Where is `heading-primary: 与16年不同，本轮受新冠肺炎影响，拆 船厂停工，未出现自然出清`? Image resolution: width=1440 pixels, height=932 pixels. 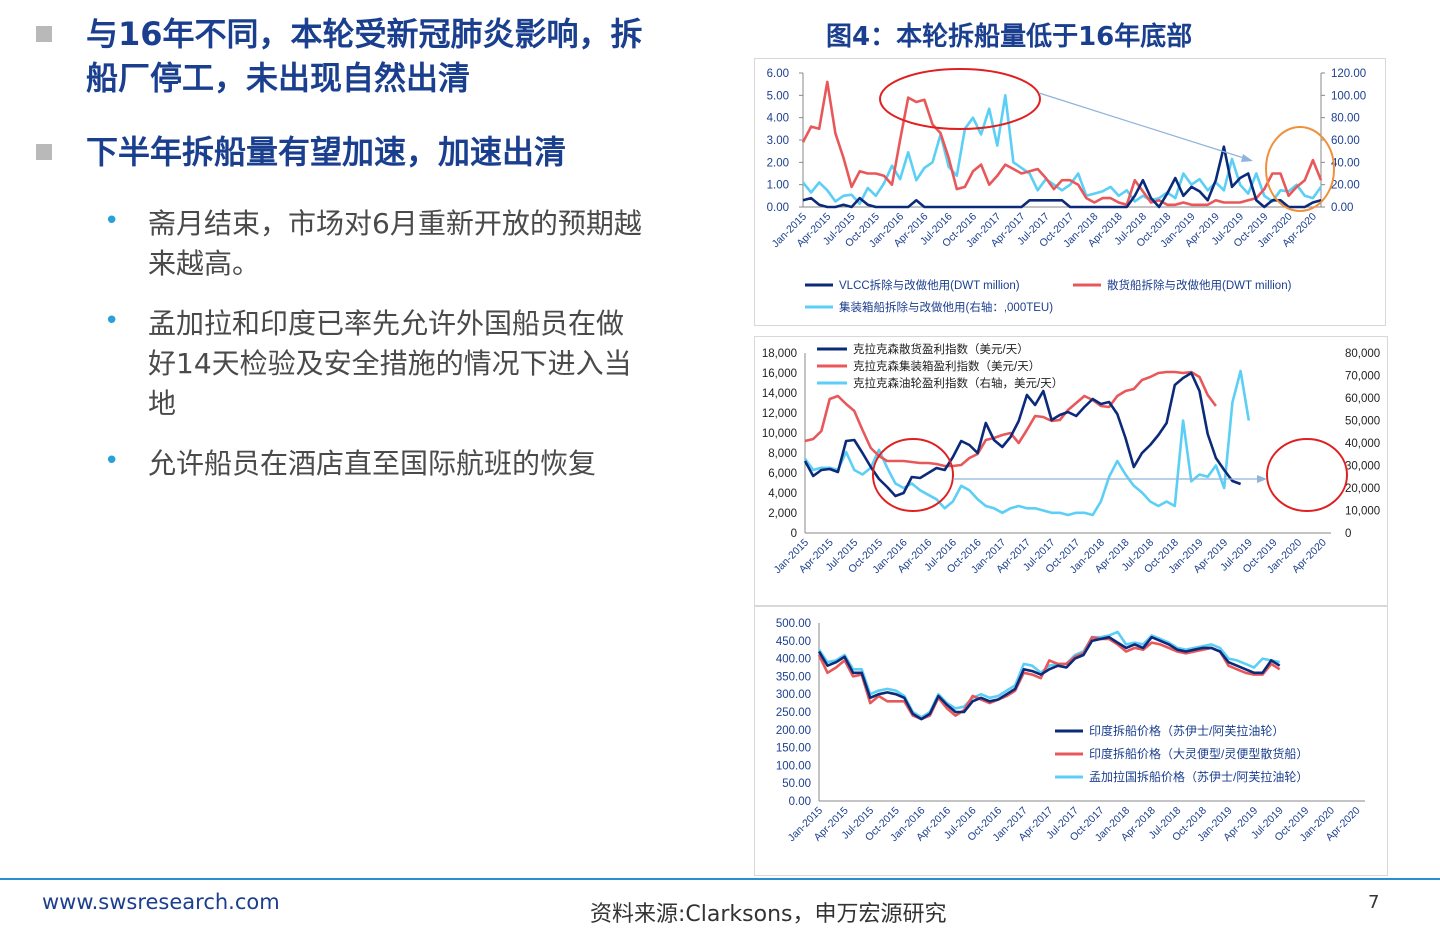
heading-primary: 与16年不同，本轮受新冠肺炎影响，拆 船厂停工，未出现自然出清 is located at coordinates (406, 56).